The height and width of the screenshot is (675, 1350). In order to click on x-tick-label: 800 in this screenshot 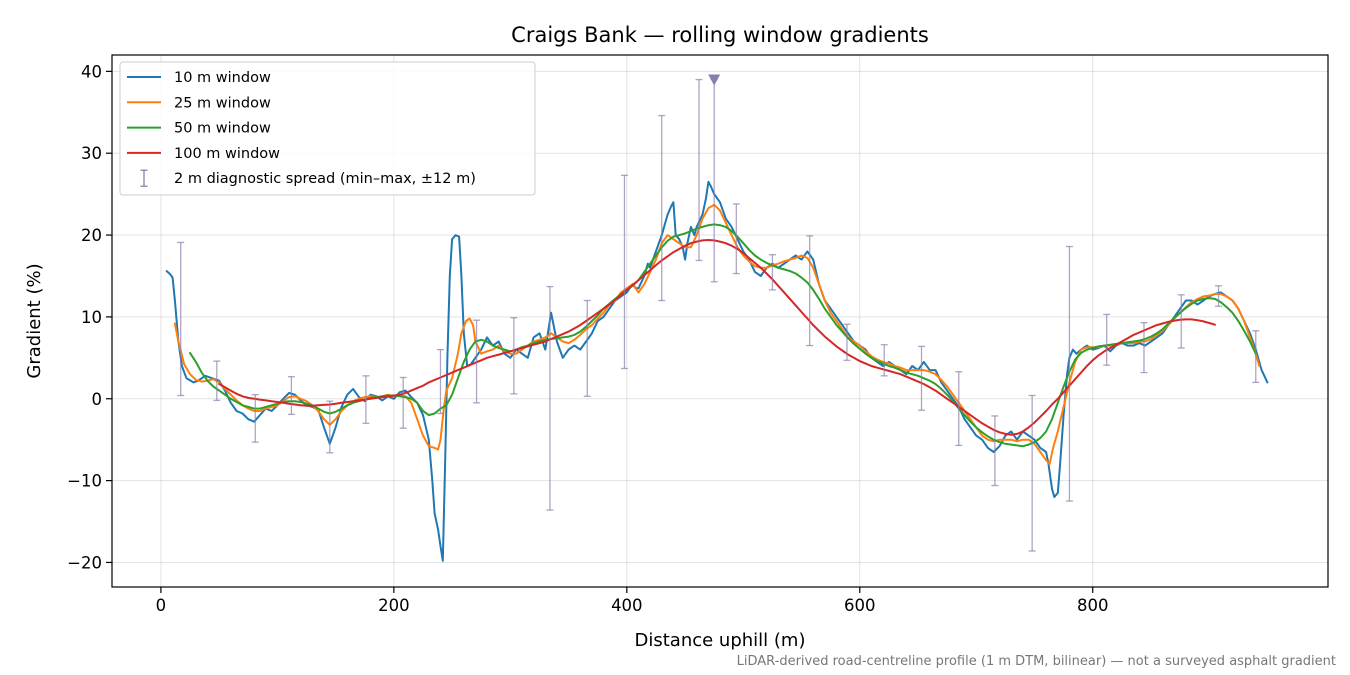, I will do `click(1093, 605)`.